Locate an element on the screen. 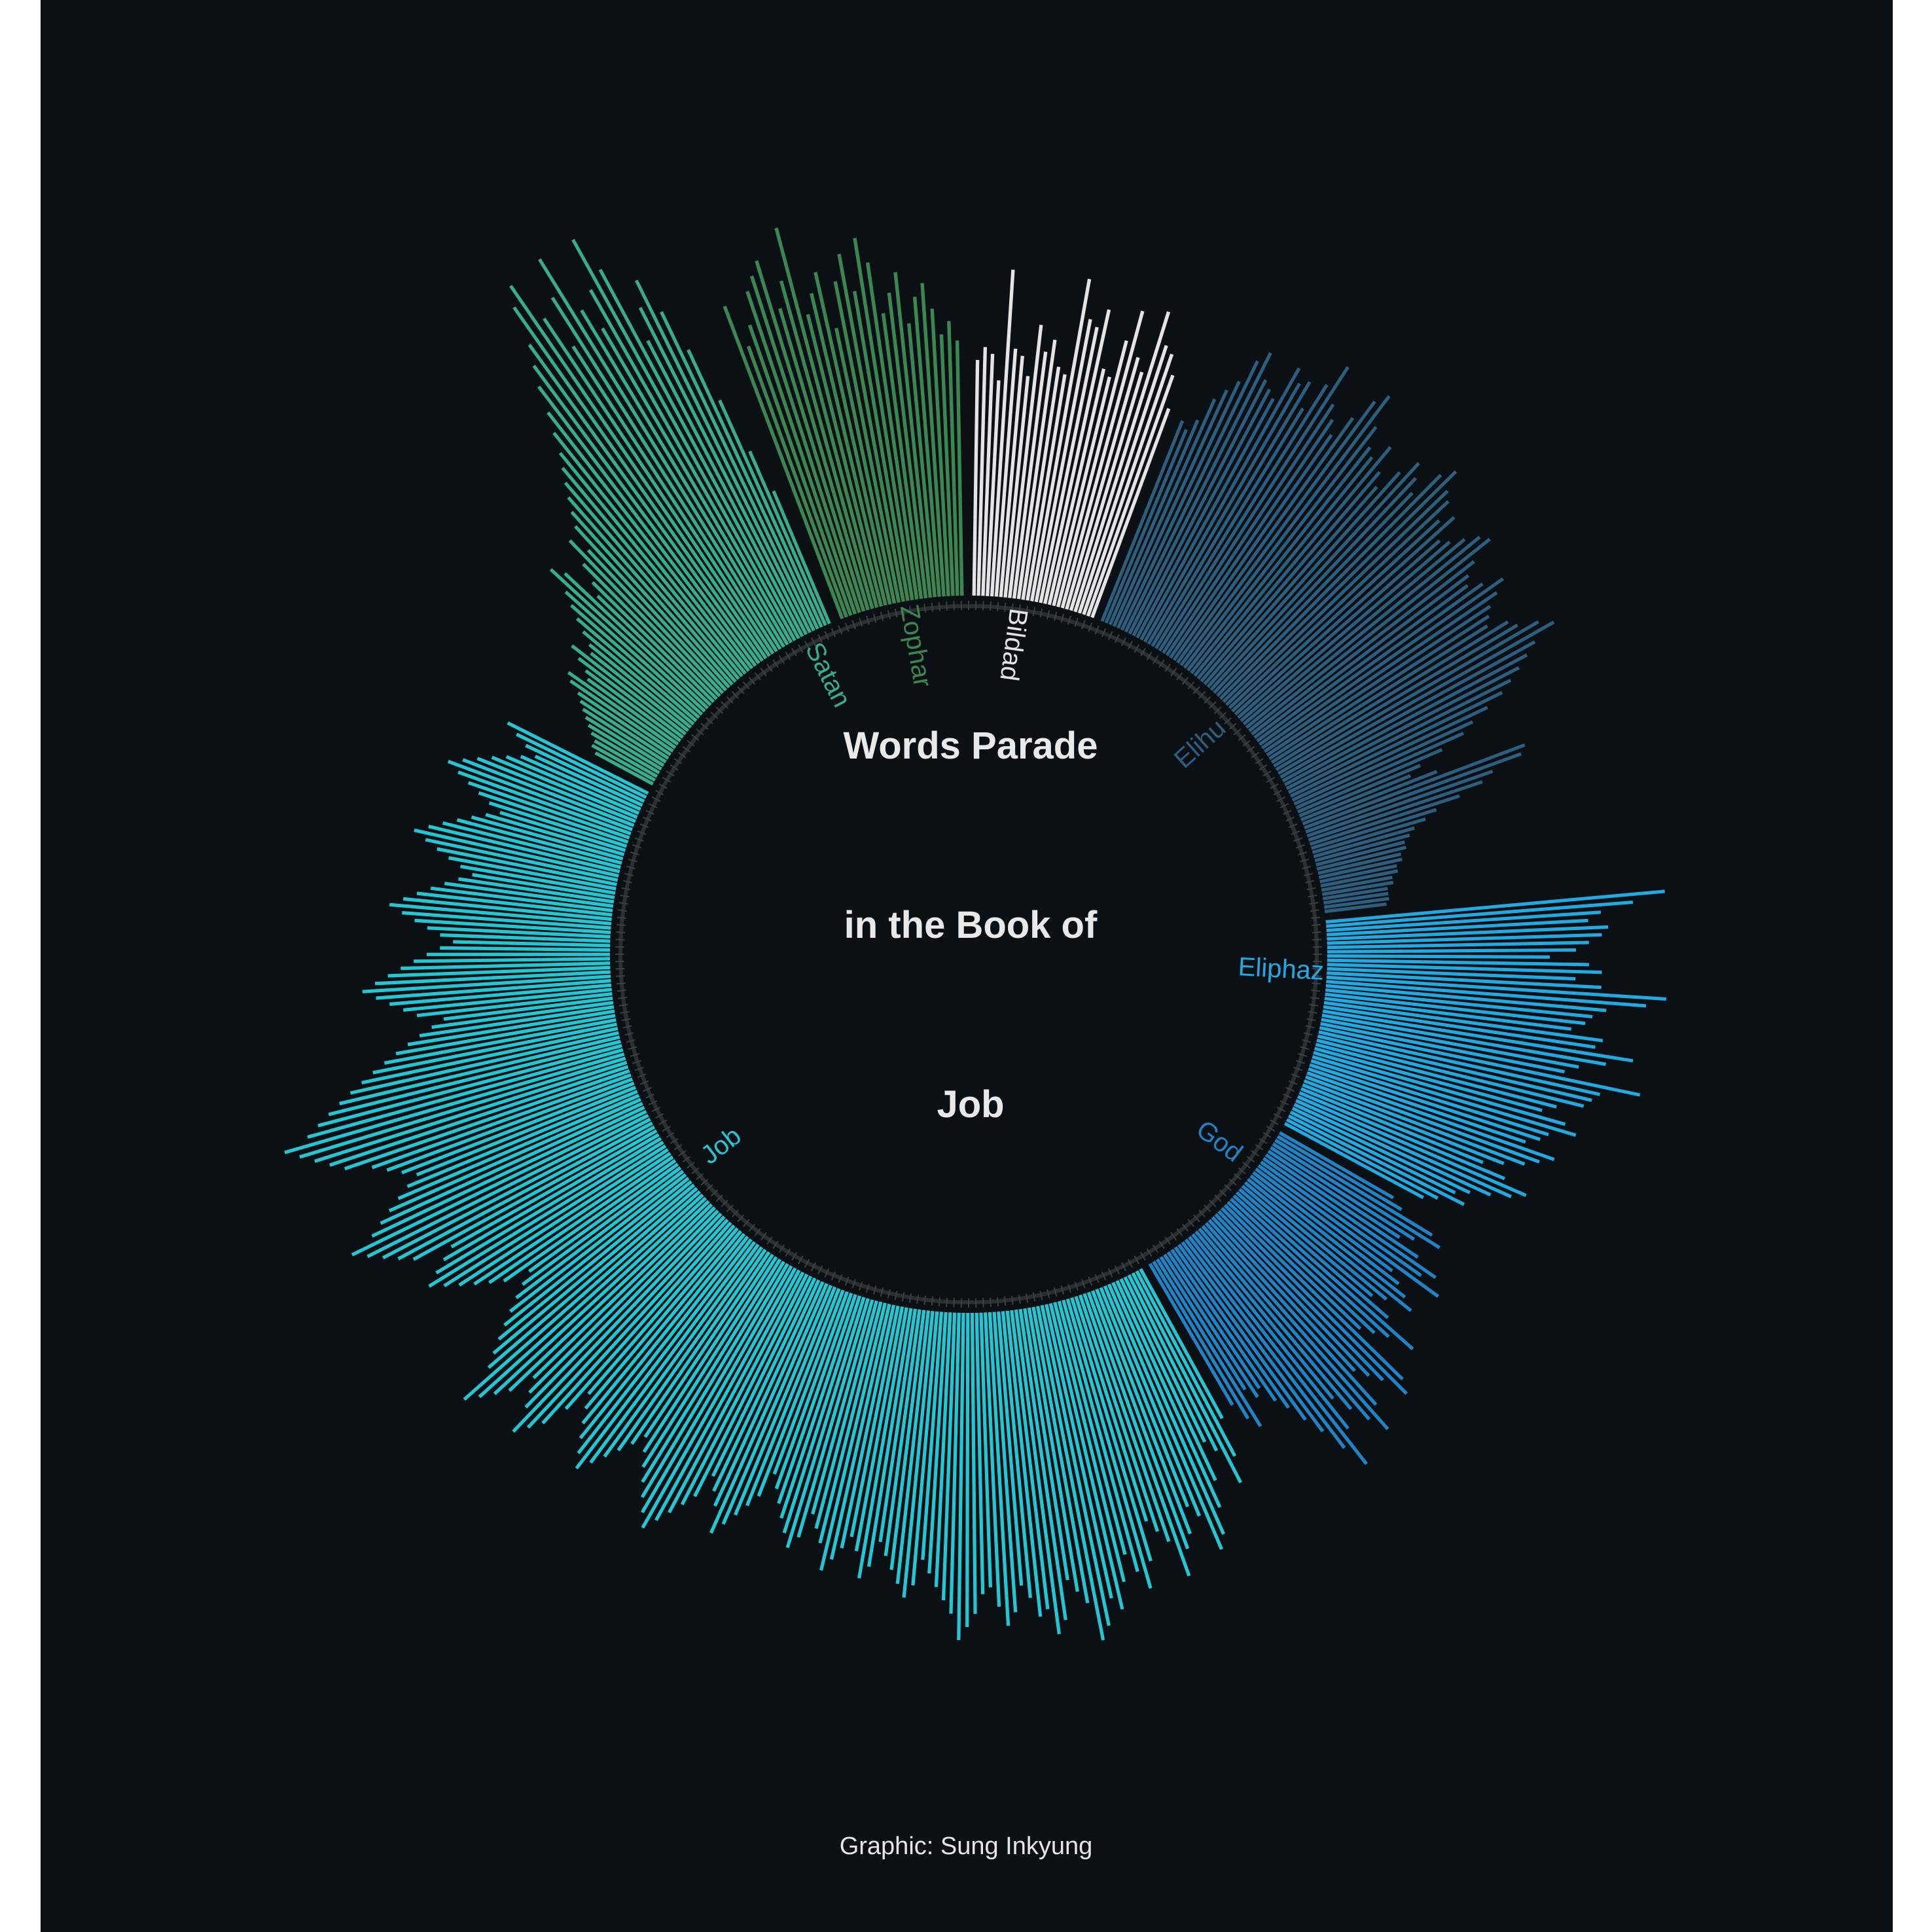 This screenshot has height=1932, width=1932. speaker-label-god: God is located at coordinates (1219, 1141).